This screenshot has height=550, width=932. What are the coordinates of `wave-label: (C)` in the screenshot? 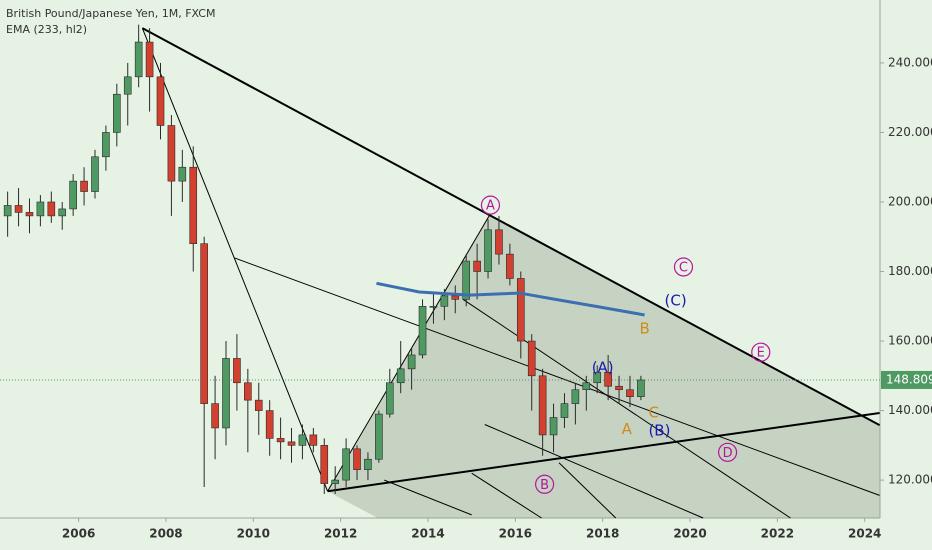 It's located at (676, 301).